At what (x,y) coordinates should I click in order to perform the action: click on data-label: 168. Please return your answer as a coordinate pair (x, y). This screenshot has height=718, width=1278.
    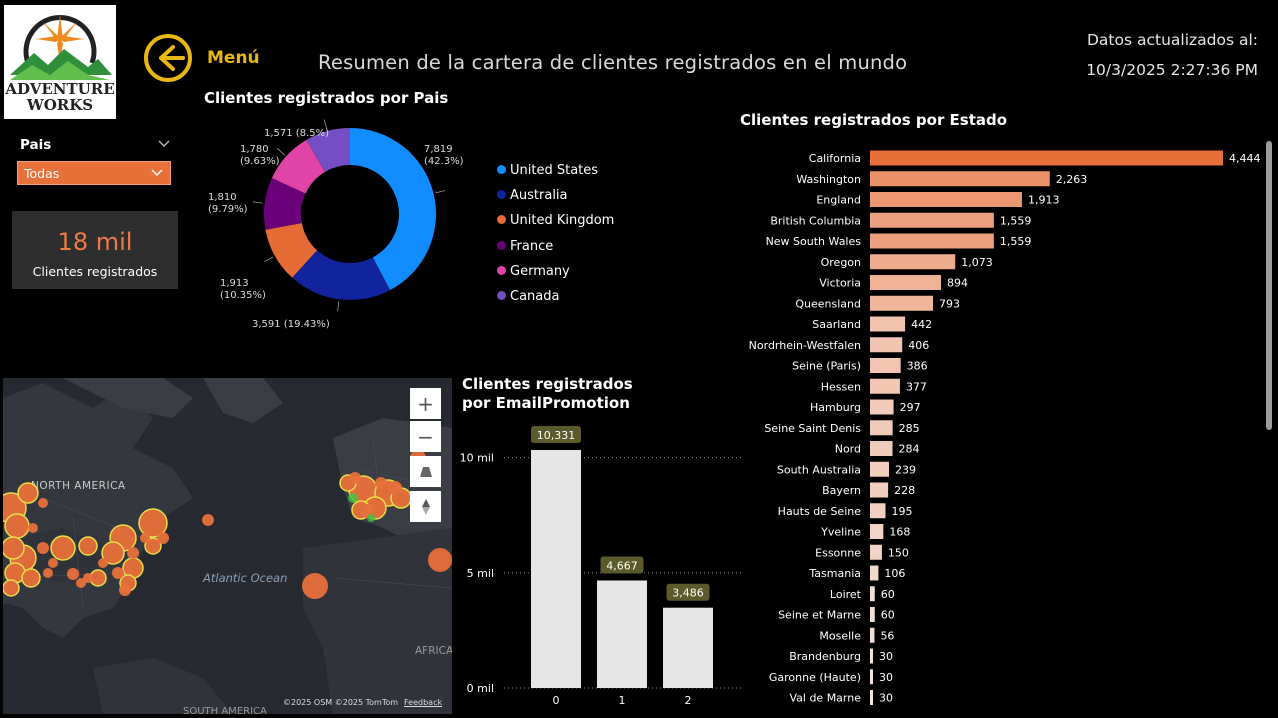
    Looking at the image, I should click on (899, 532).